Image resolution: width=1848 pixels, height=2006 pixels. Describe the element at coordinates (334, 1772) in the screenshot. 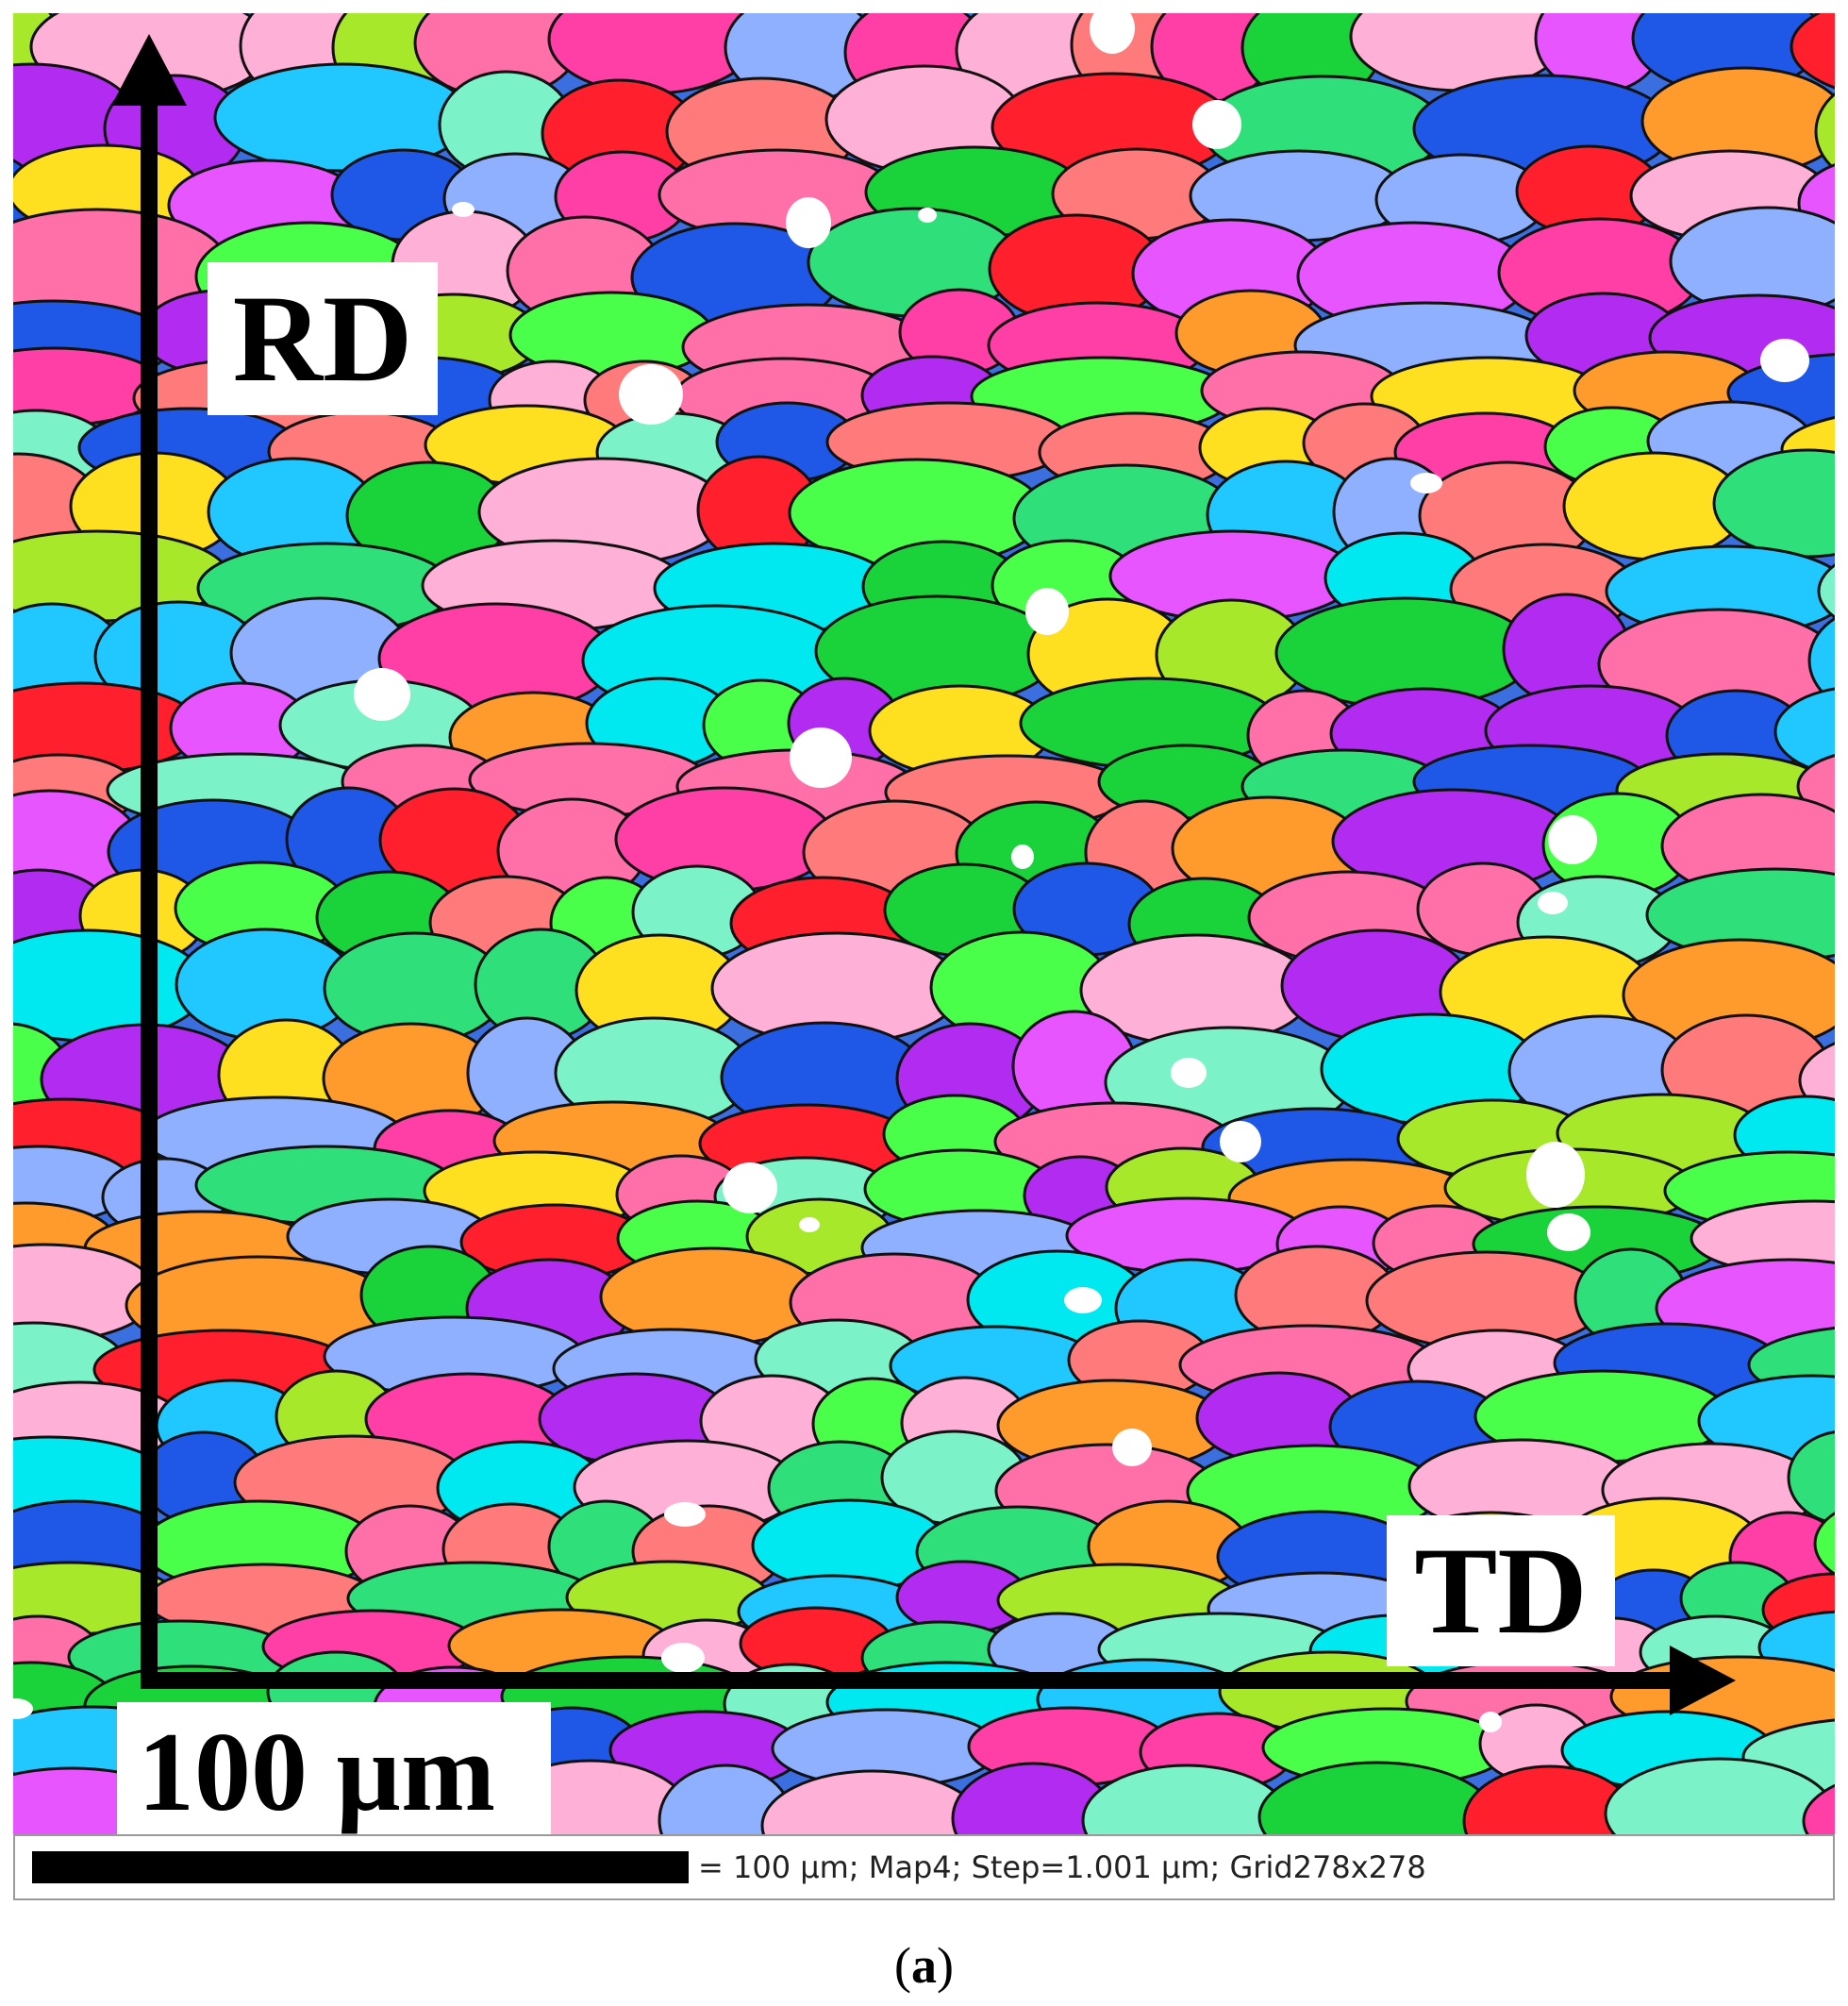

I see `scale-label: 100 µm` at that location.